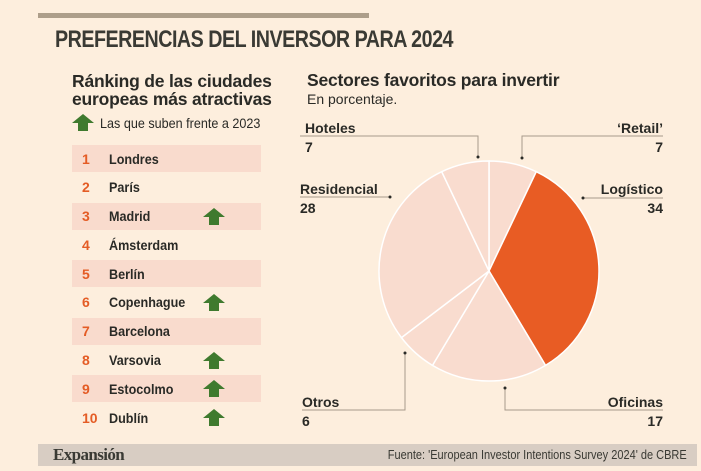 The width and height of the screenshot is (701, 471). Describe the element at coordinates (86, 273) in the screenshot. I see `rank-number: 5` at that location.